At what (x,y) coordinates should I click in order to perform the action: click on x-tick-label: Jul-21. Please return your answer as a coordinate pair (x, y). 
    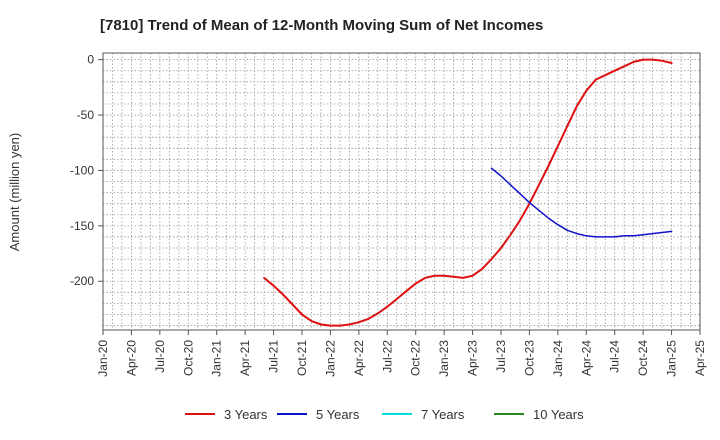
    Looking at the image, I should click on (274, 356).